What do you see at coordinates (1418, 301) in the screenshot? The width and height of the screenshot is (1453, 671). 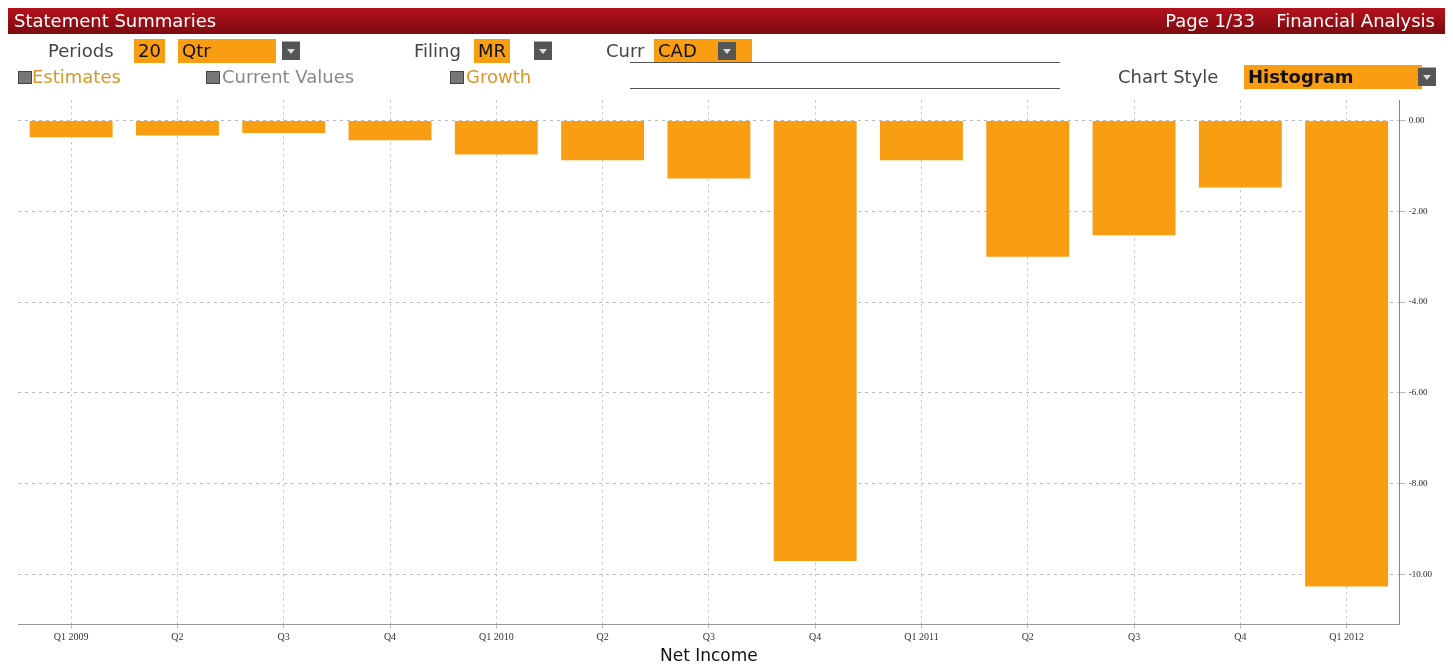 I see `y-tick-label: -4.00` at bounding box center [1418, 301].